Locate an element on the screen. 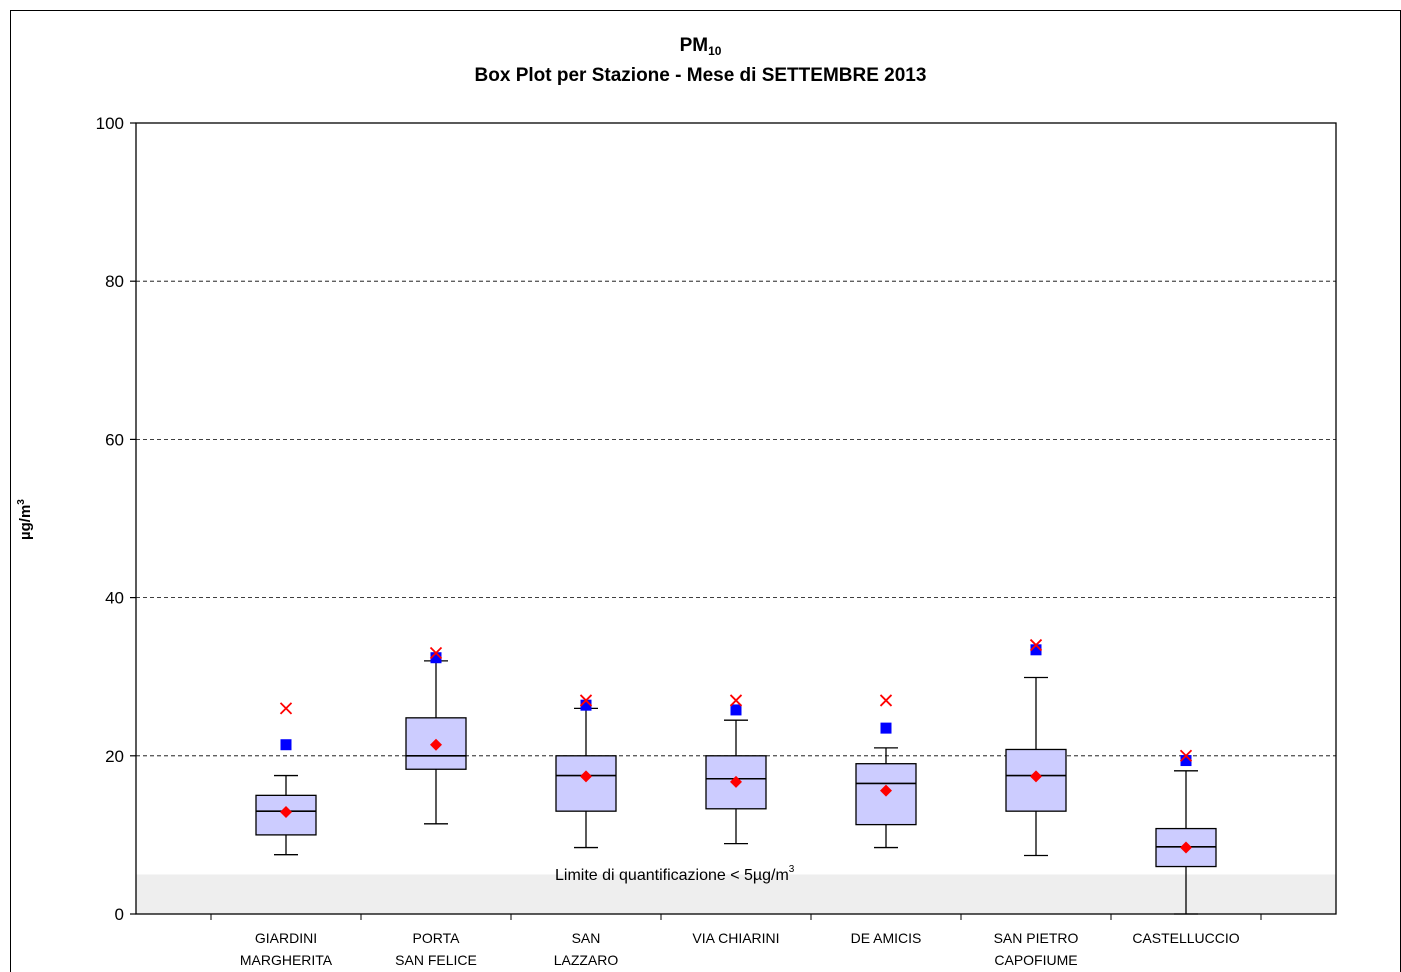 The height and width of the screenshot is (972, 1401). x-category-label: GIARDINI is located at coordinates (286, 938).